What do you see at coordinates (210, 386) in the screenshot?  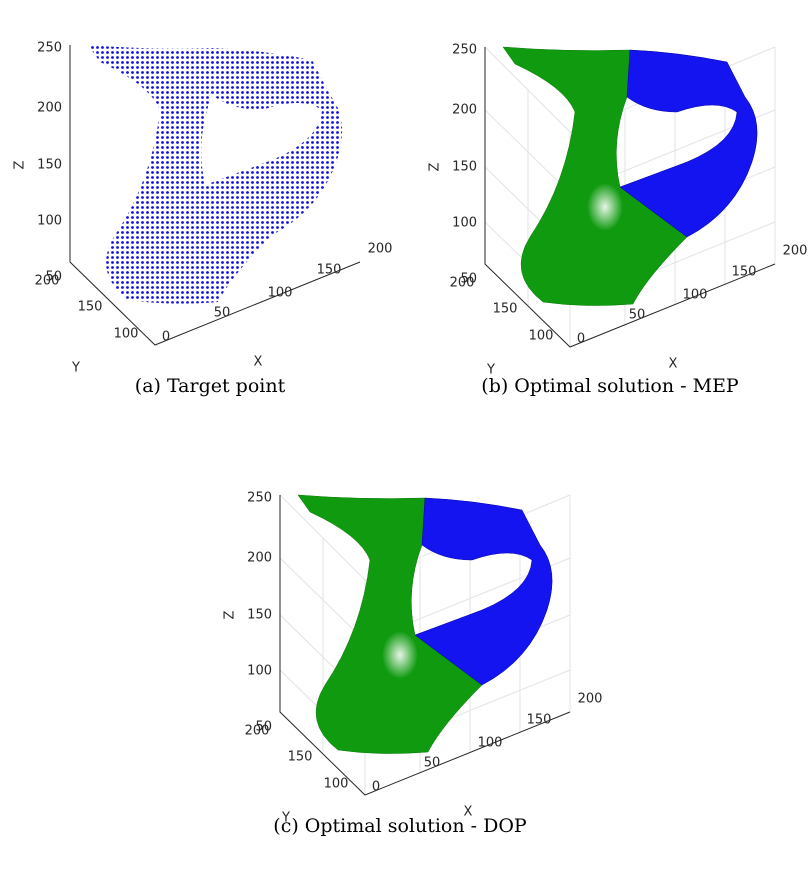 I see `caption: (a) Target point` at bounding box center [210, 386].